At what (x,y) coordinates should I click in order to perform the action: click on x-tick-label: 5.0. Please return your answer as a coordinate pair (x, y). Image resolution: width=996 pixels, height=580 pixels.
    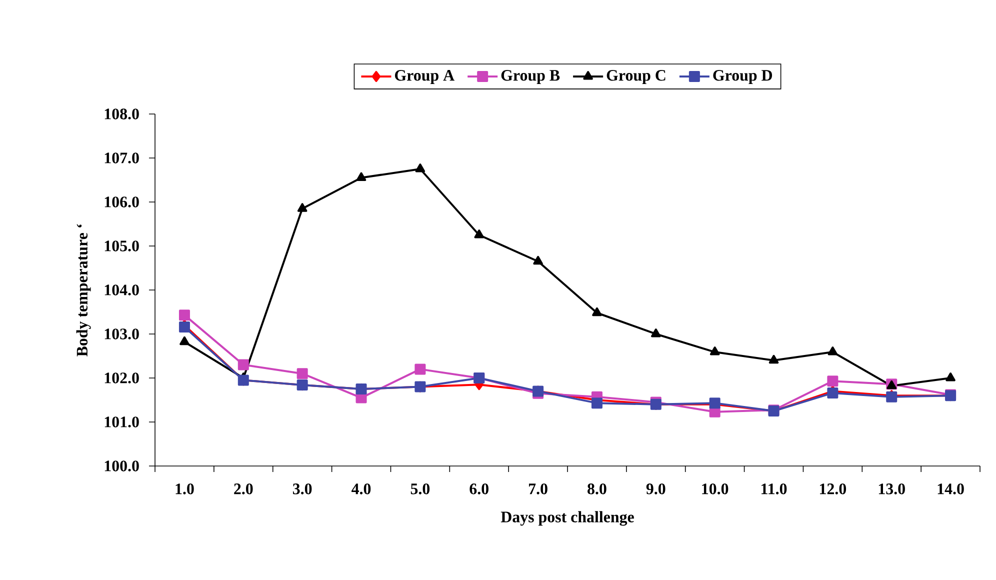
    Looking at the image, I should click on (420, 489).